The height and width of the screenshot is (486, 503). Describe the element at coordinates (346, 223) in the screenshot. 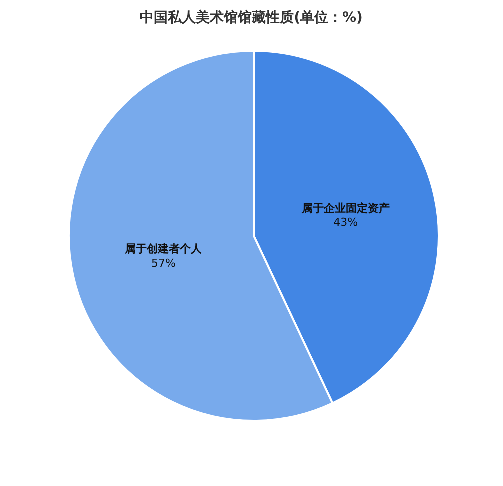

I see `data-label: 43%` at that location.